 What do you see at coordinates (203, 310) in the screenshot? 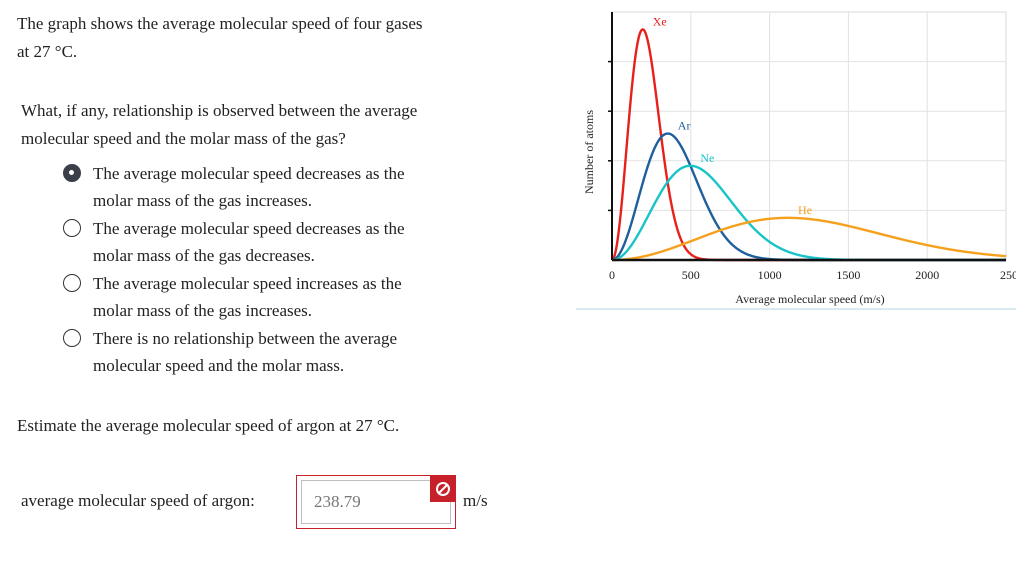
I see `option-3-line-2: molar mass of the gas increases.` at bounding box center [203, 310].